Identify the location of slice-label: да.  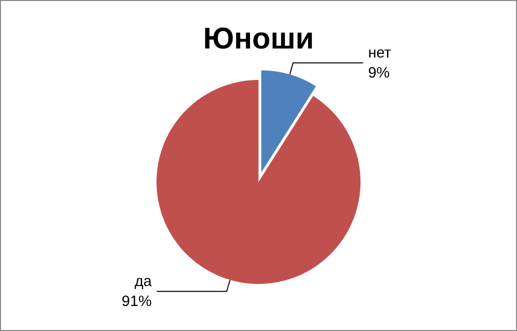
(143, 281).